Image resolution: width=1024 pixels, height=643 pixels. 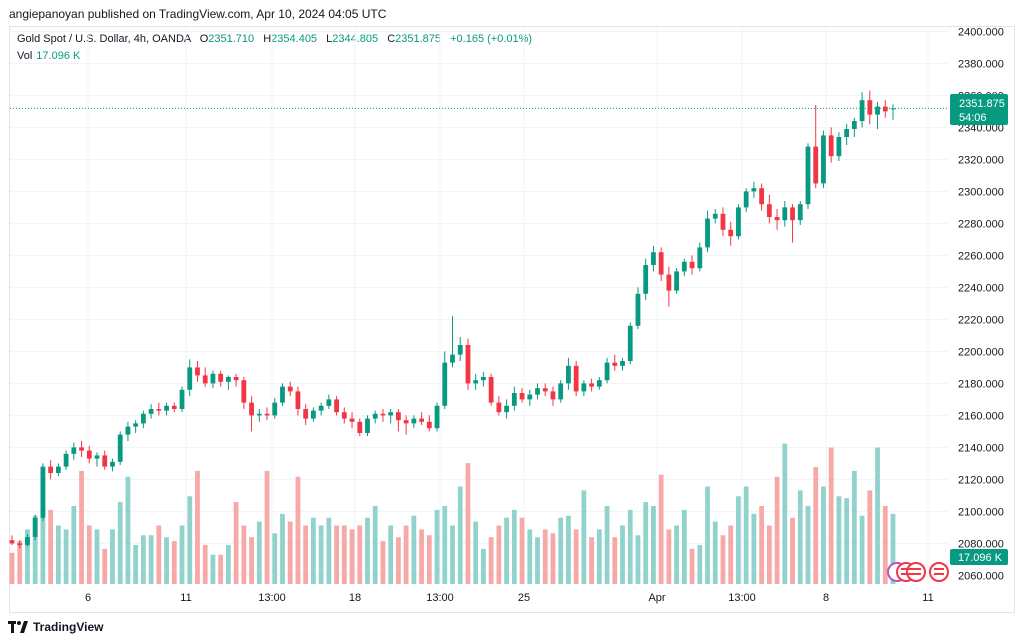 What do you see at coordinates (981, 384) in the screenshot?
I see `y-tick-label: 2180.000` at bounding box center [981, 384].